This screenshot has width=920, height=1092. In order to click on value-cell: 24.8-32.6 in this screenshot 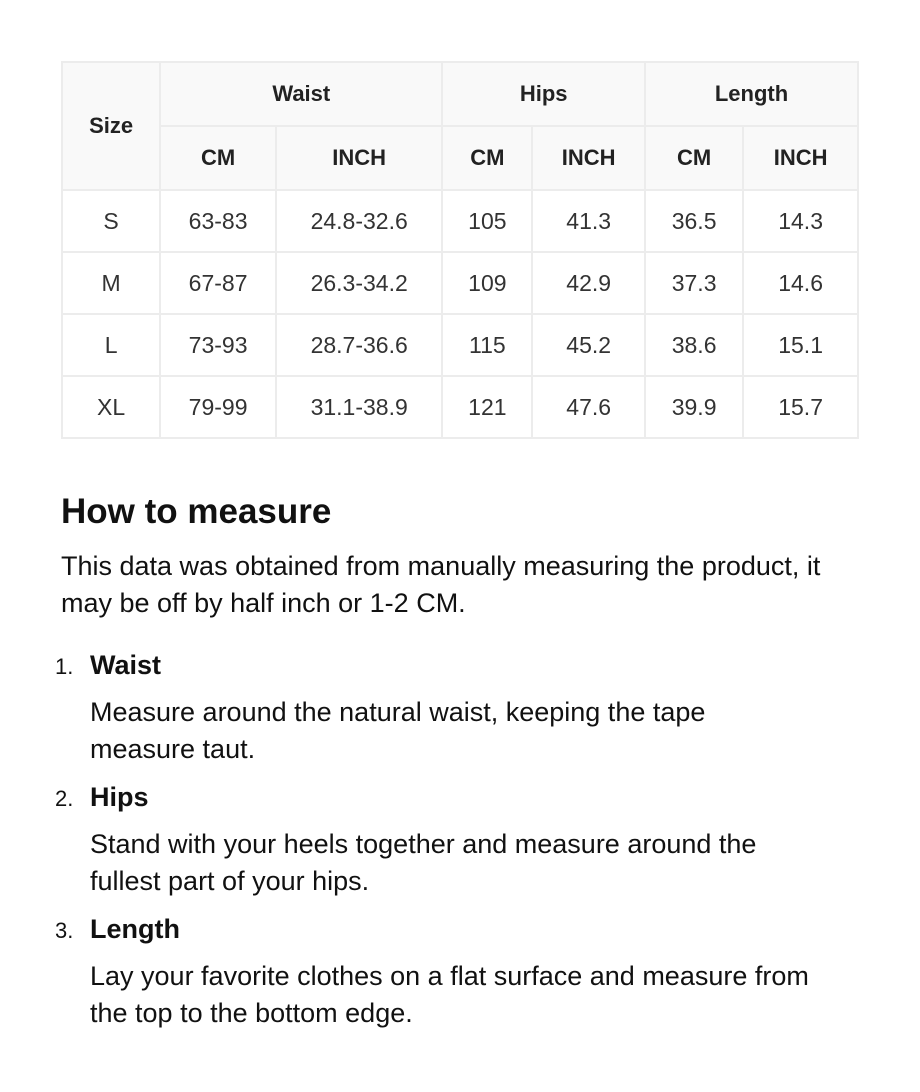, I will do `click(359, 221)`.